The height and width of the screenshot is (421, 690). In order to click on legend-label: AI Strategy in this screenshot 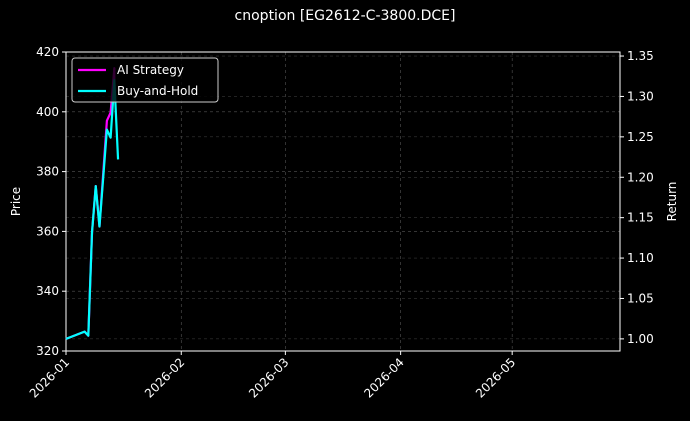, I will do `click(150, 70)`.